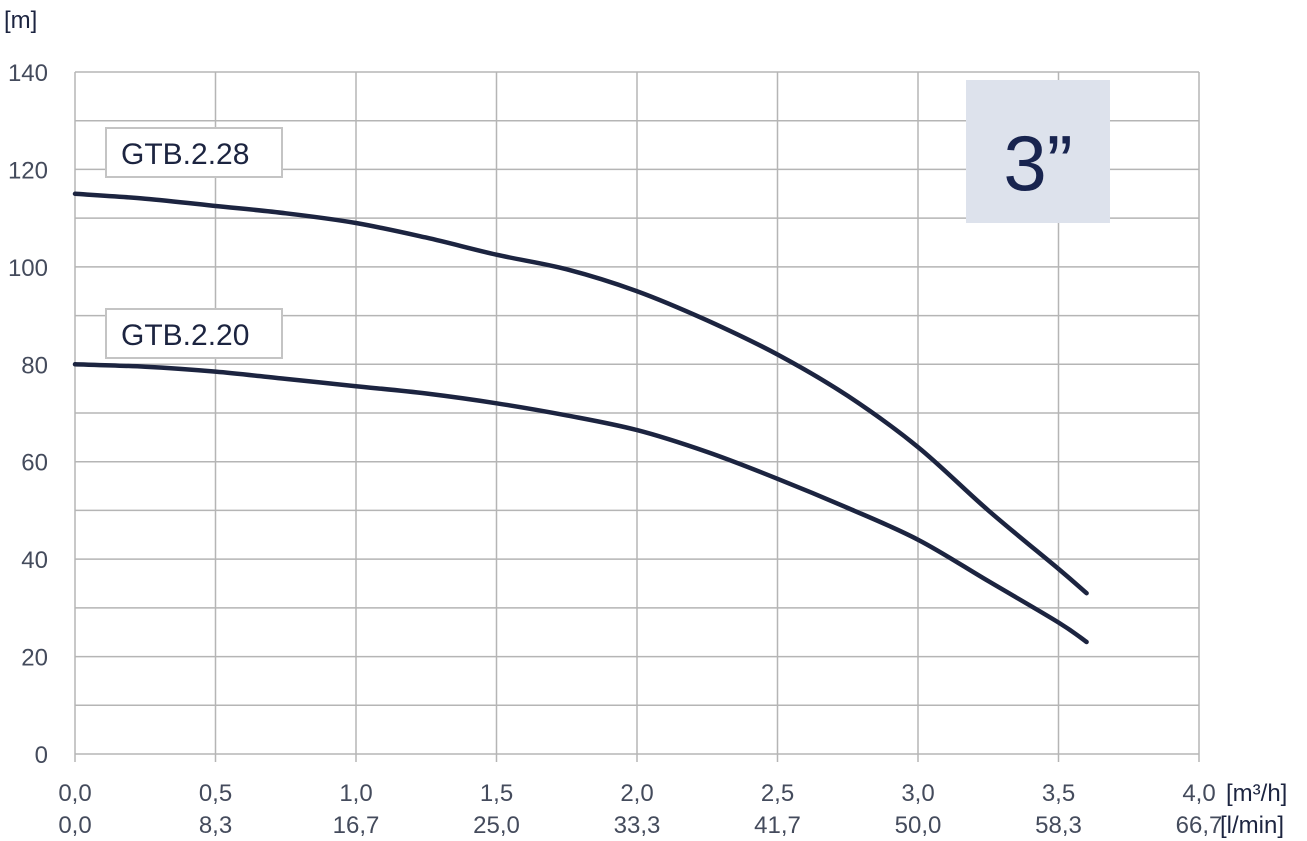  I want to click on x-axis-unit-lmin: [l/min], so click(1252, 825).